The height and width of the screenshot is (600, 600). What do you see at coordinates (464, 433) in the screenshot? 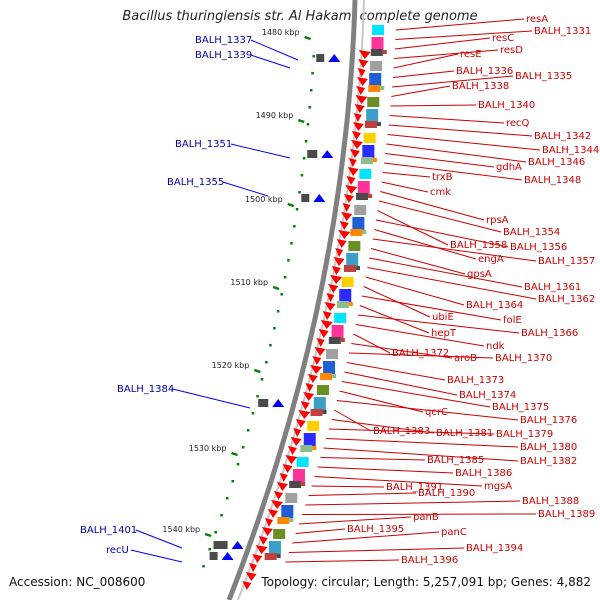
I see `gene-label-right: BALH_1381` at bounding box center [464, 433].